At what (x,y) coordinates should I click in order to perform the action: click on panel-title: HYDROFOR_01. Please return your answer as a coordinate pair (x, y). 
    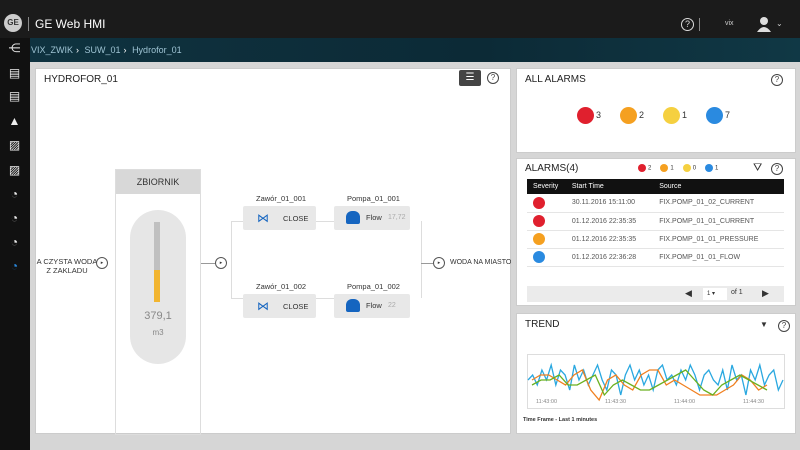
    Looking at the image, I should click on (81, 79).